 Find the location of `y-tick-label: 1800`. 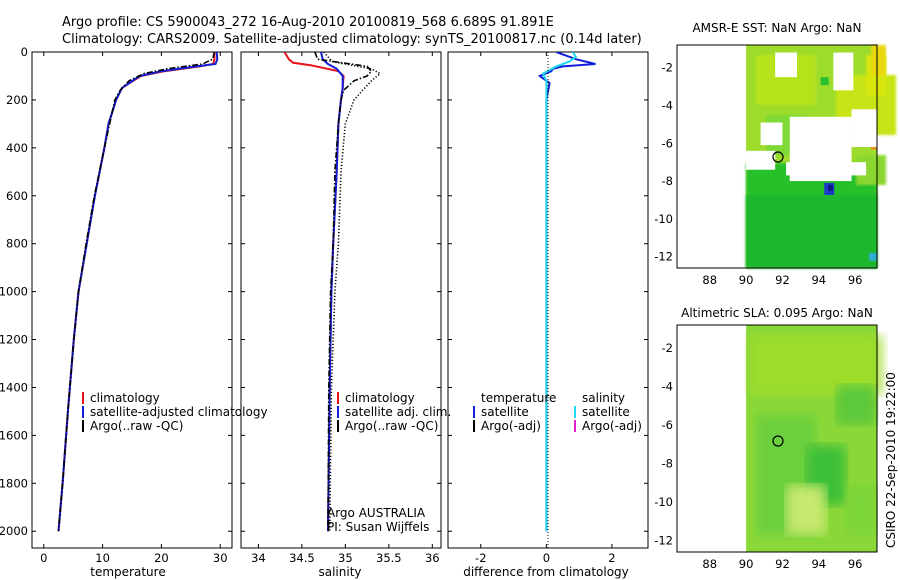

y-tick-label: 1800 is located at coordinates (14, 483).